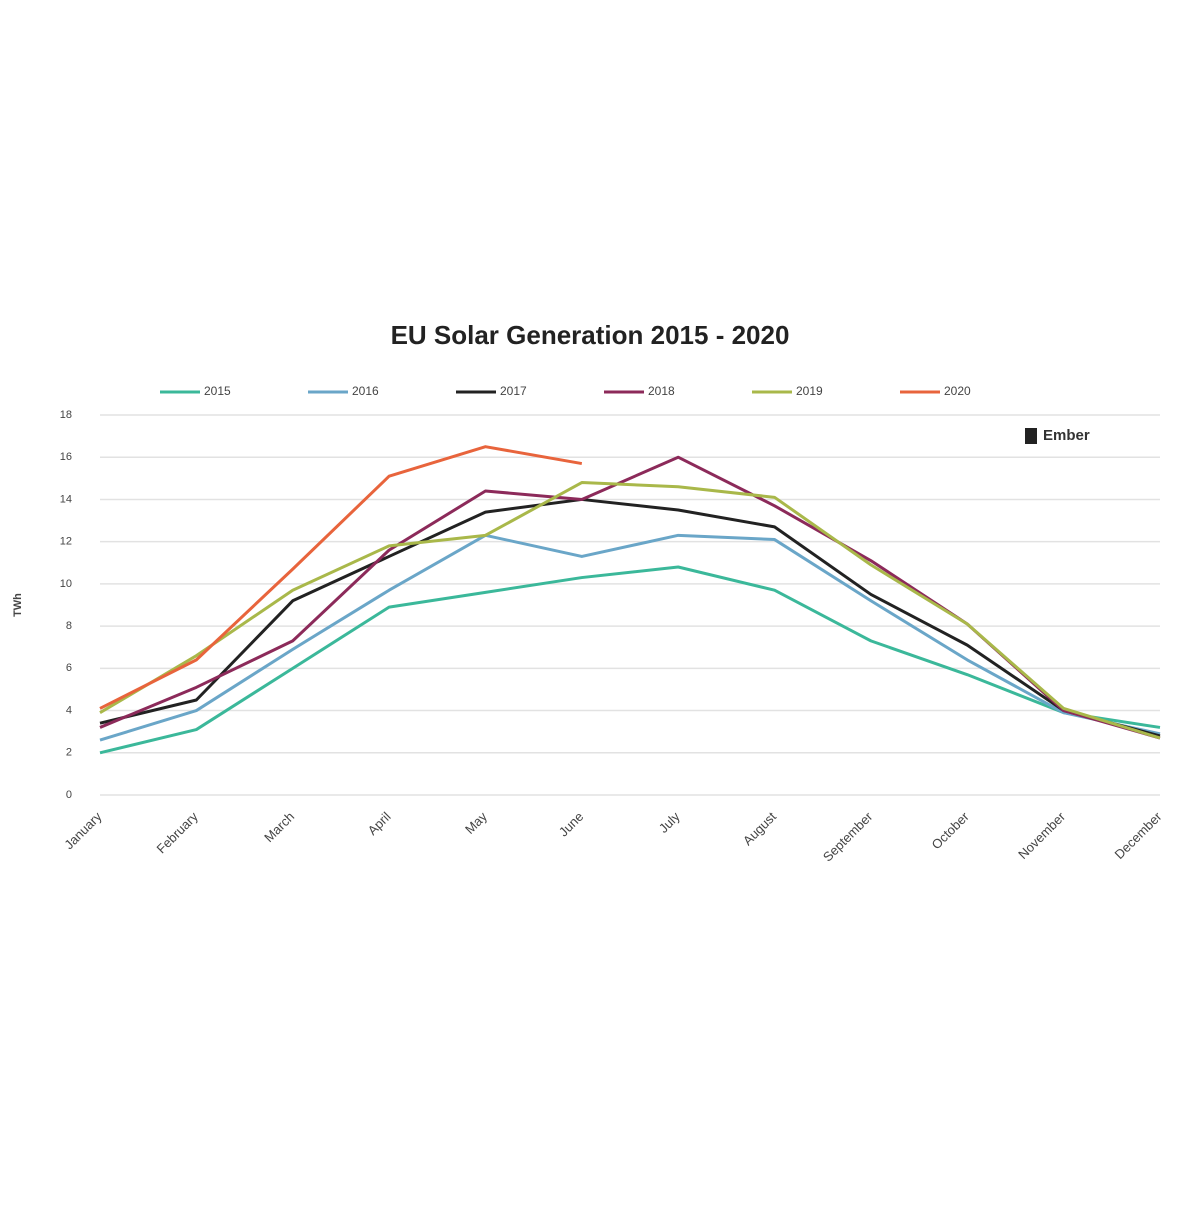 The image size is (1200, 1205). What do you see at coordinates (476, 823) in the screenshot?
I see `x-tick-label: May` at bounding box center [476, 823].